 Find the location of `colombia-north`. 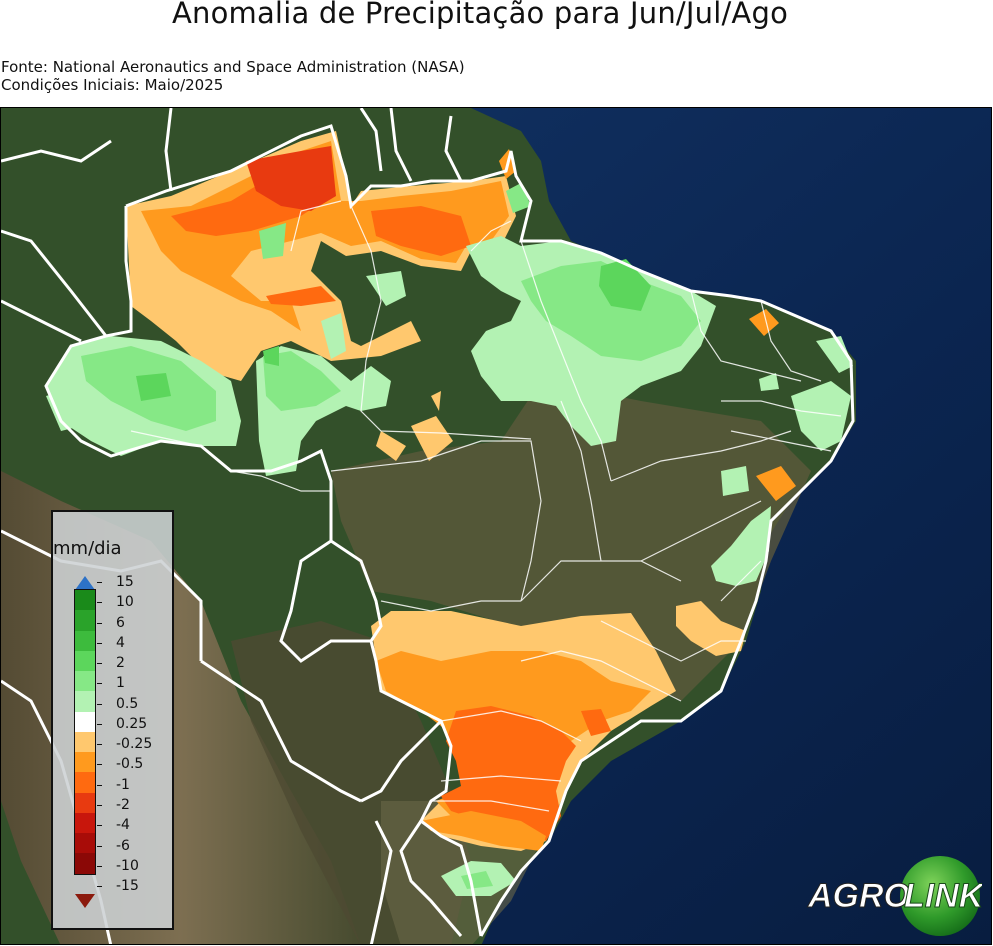

colombia-north is located at coordinates (56, 151).